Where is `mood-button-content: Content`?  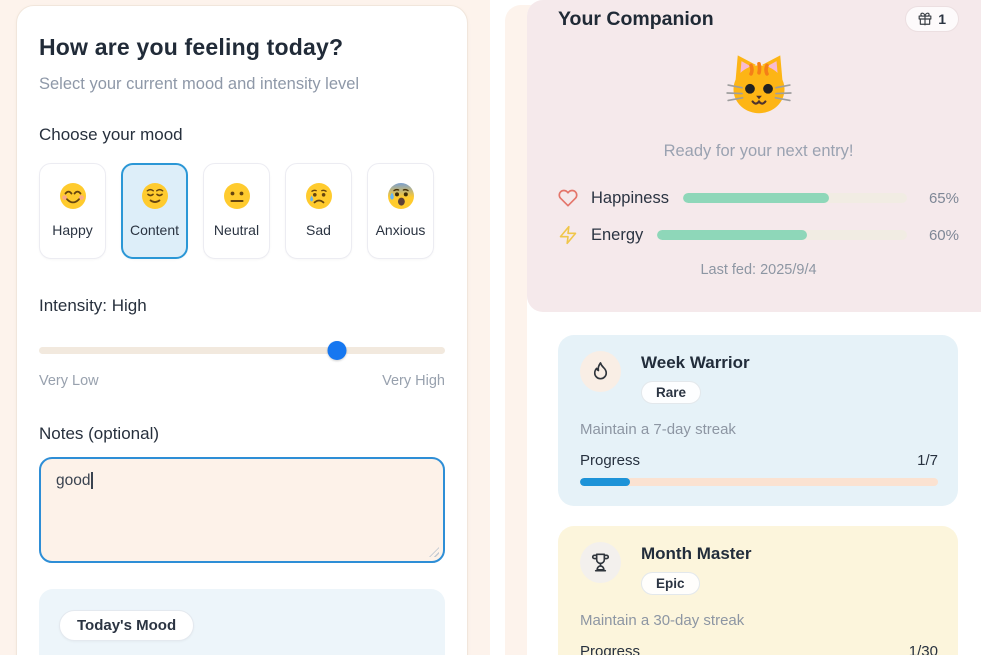
mood-button-content: Content is located at coordinates (154, 211).